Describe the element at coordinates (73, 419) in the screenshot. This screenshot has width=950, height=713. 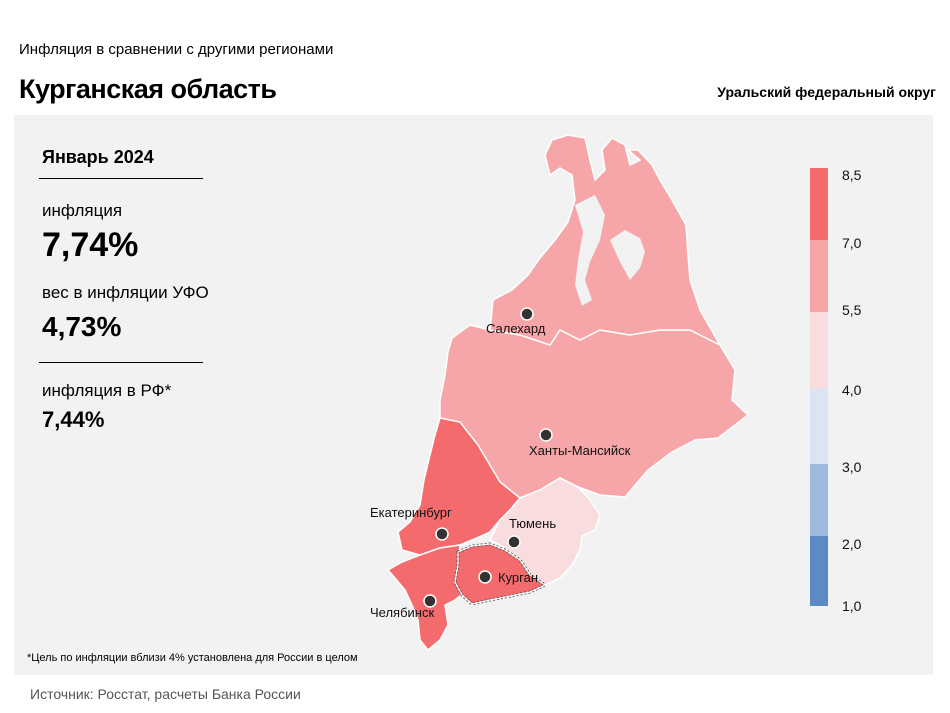
I see `rf-inflation-value: 7,44%` at that location.